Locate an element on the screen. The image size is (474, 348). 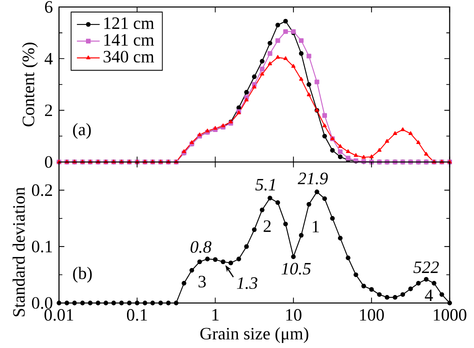
y-tick-label: 0.2 is located at coordinates (42, 190).